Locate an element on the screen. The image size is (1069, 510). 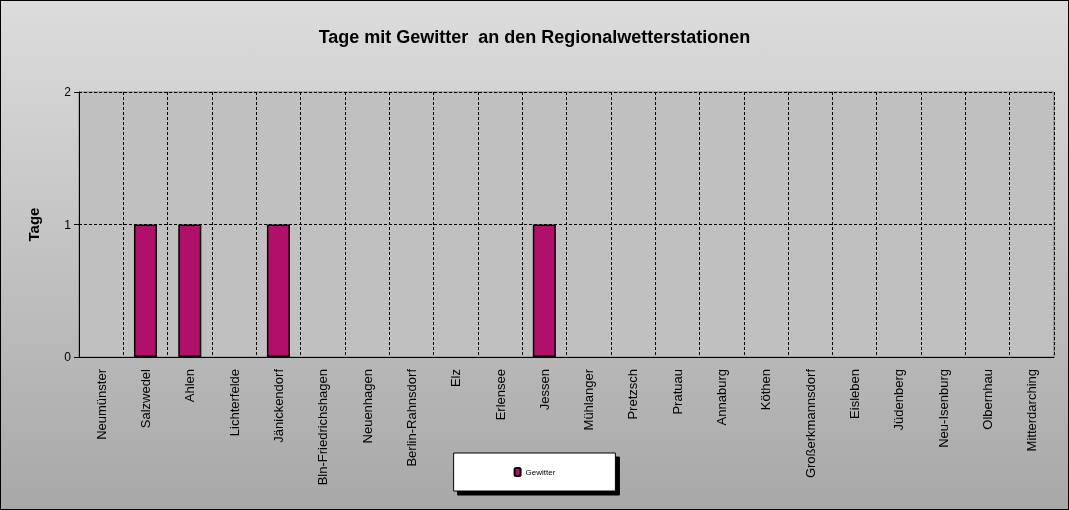
x-tick-label: Jessen is located at coordinates (544, 390).